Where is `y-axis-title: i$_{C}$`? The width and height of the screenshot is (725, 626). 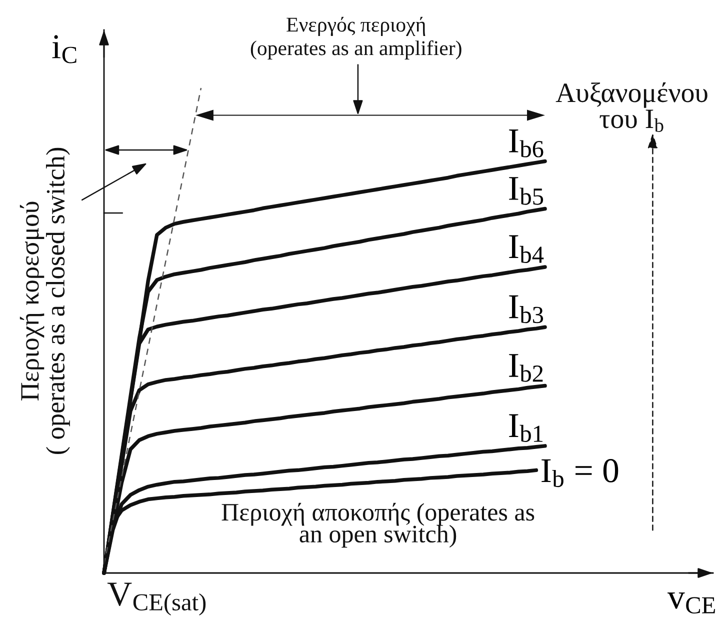
y-axis-title: i$_{C}$ is located at coordinates (64, 49).